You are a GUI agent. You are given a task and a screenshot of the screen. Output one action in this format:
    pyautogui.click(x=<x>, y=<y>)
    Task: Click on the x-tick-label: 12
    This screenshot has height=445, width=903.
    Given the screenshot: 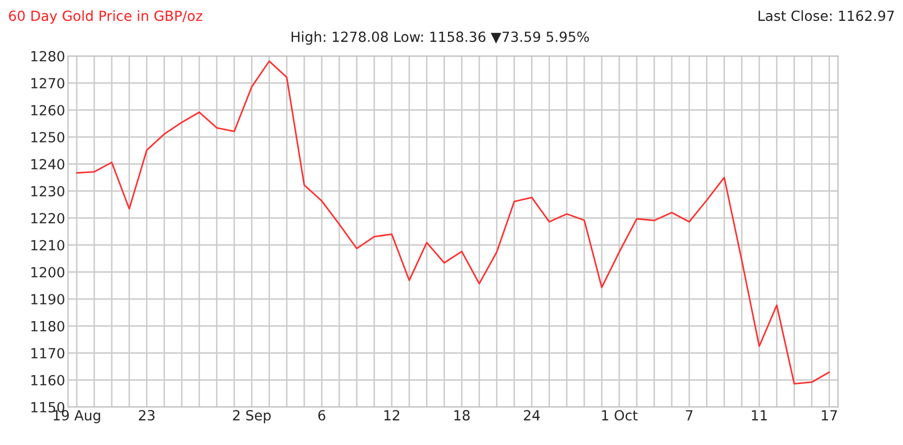 What is the action you would take?
    pyautogui.click(x=392, y=415)
    